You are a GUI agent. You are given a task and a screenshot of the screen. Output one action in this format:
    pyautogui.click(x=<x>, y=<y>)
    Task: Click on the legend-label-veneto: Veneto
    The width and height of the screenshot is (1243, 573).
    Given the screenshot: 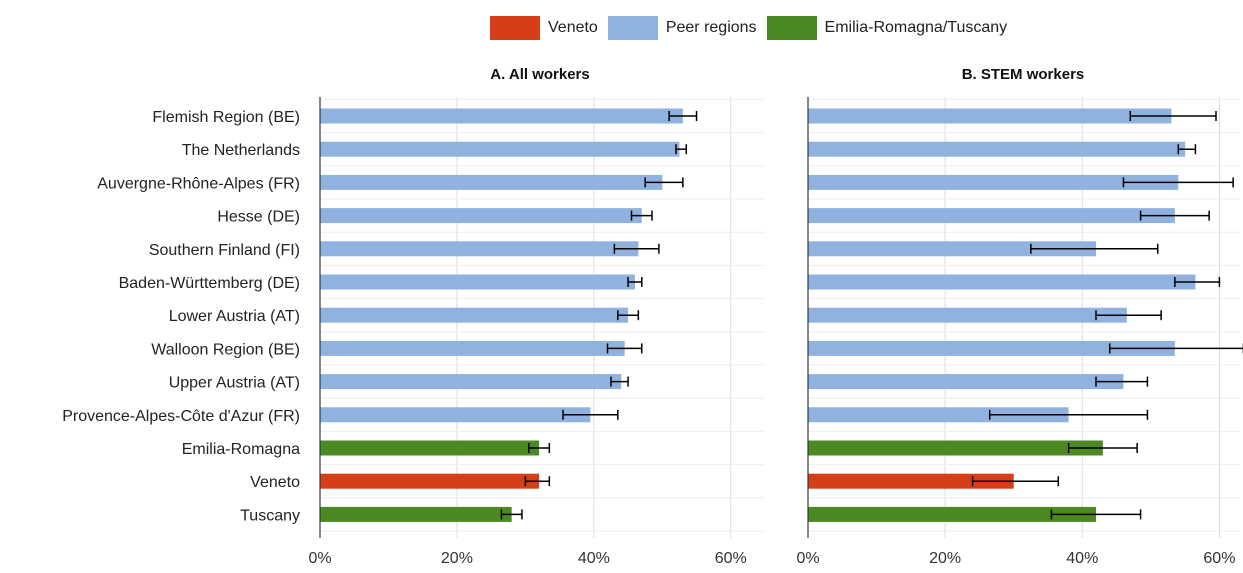 What is the action you would take?
    pyautogui.click(x=573, y=27)
    